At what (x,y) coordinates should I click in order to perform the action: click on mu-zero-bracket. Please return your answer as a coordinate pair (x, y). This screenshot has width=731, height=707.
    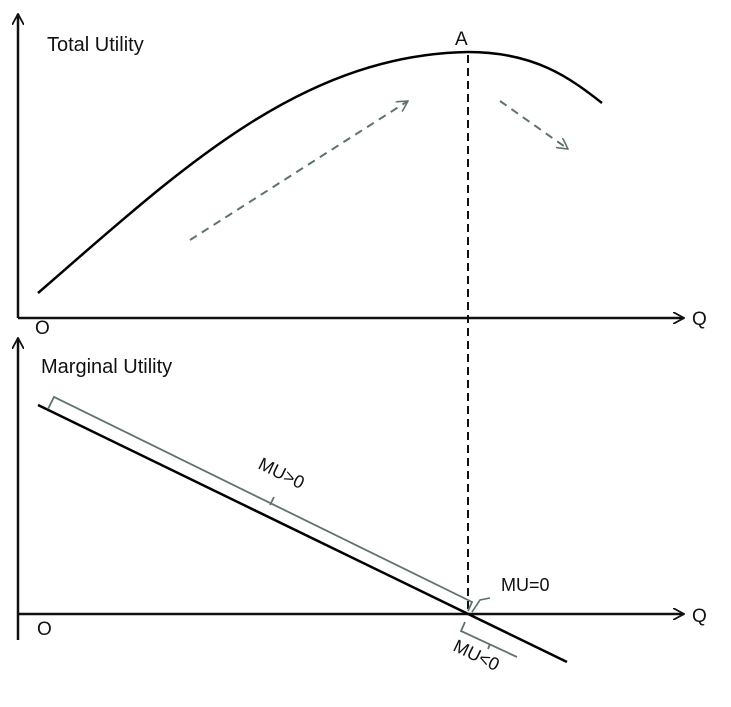
    Looking at the image, I should click on (481, 605).